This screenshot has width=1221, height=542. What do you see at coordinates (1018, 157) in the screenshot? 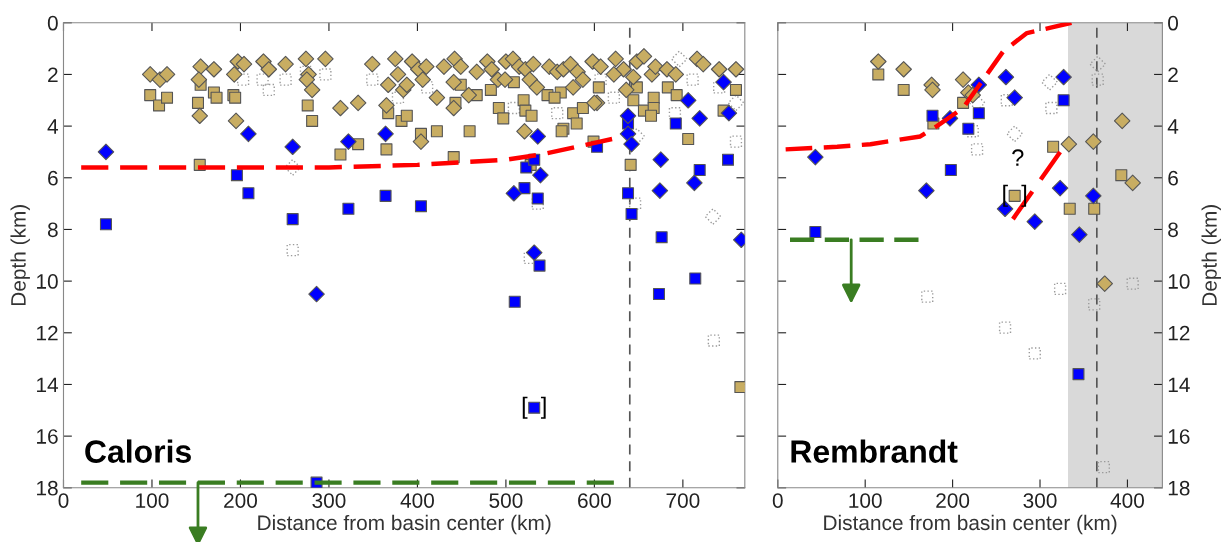
I see `annotation: ?` at bounding box center [1018, 157].